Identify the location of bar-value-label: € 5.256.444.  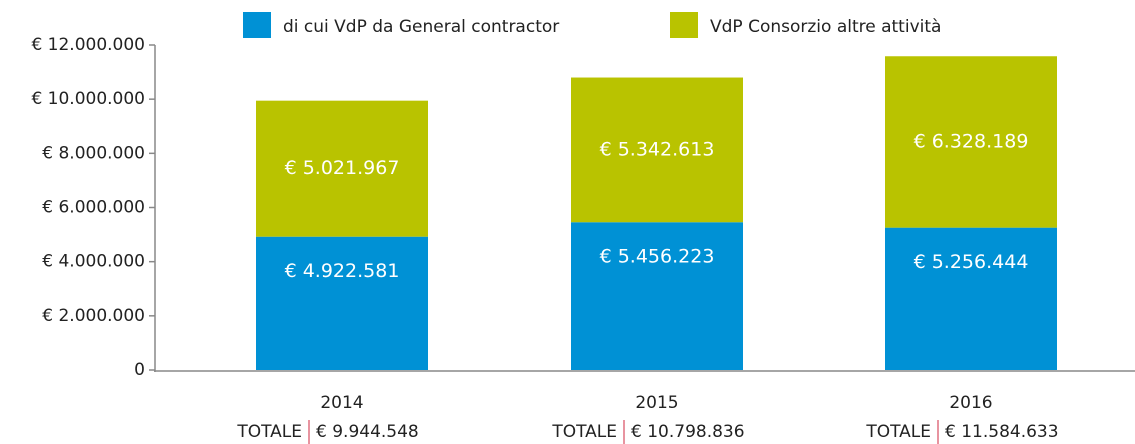
(971, 262).